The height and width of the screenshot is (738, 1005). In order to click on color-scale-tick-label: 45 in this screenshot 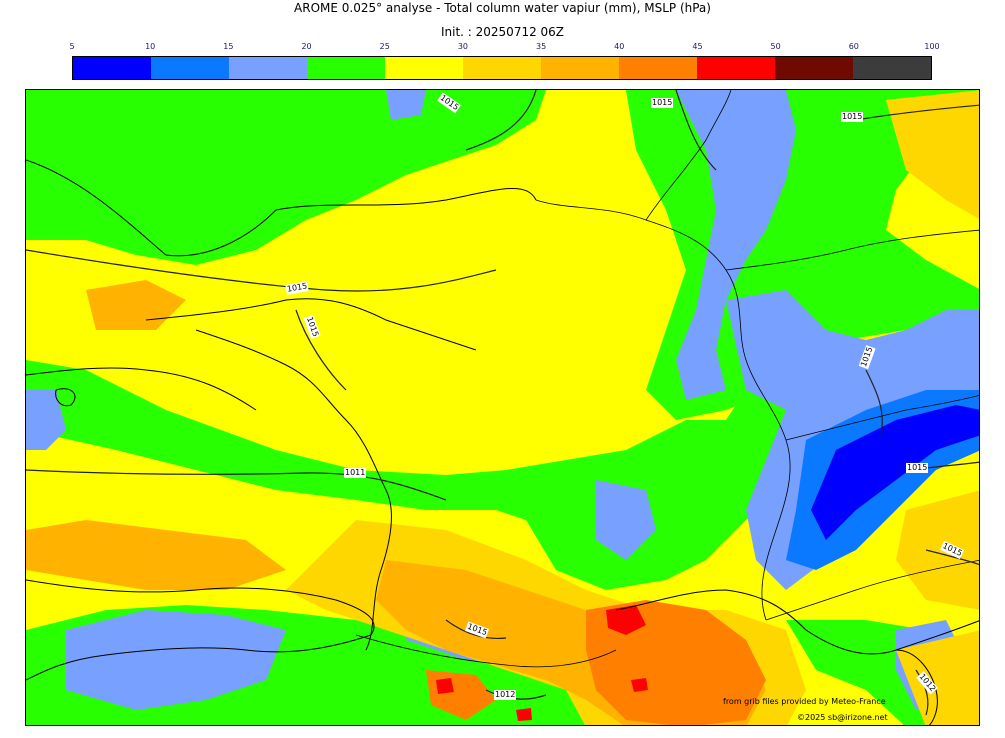, I will do `click(697, 46)`.